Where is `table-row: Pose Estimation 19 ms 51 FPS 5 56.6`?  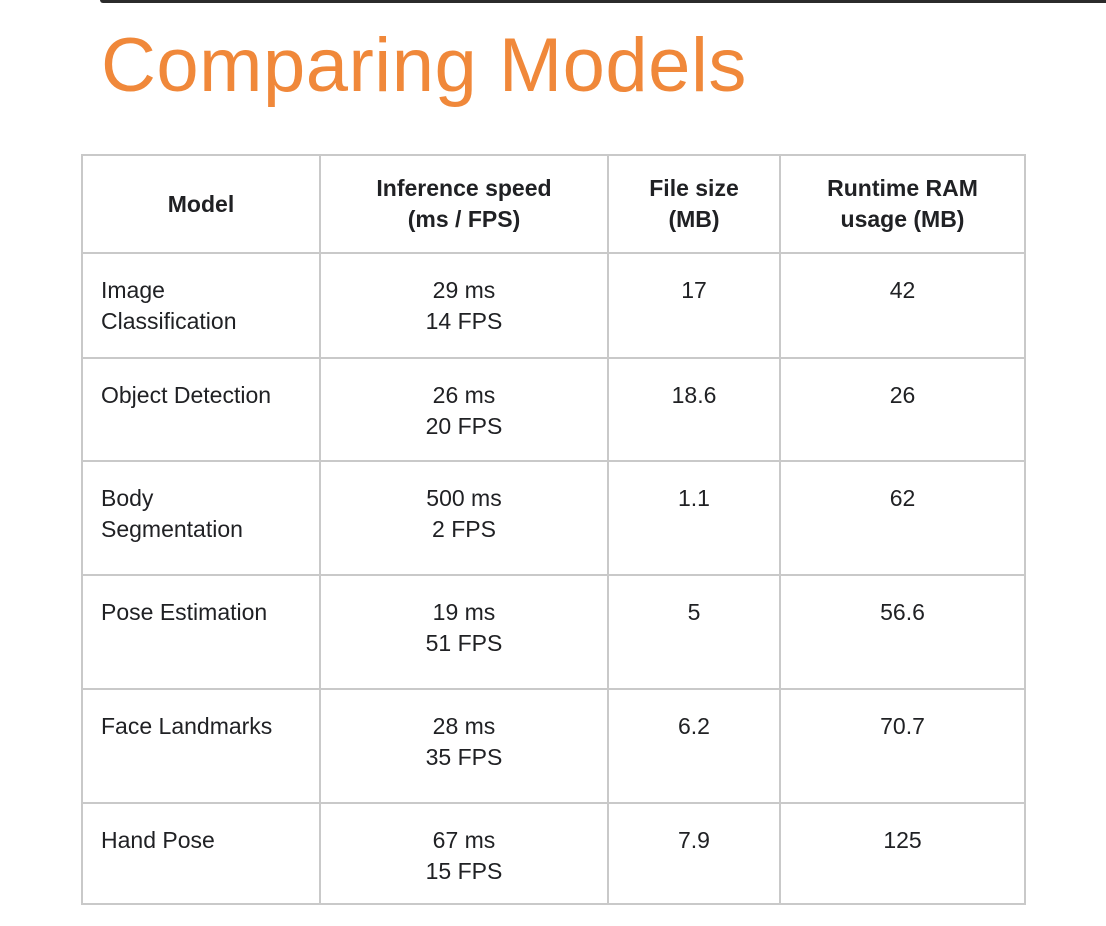 table-row: Pose Estimation 19 ms 51 FPS 5 56.6 is located at coordinates (553, 632).